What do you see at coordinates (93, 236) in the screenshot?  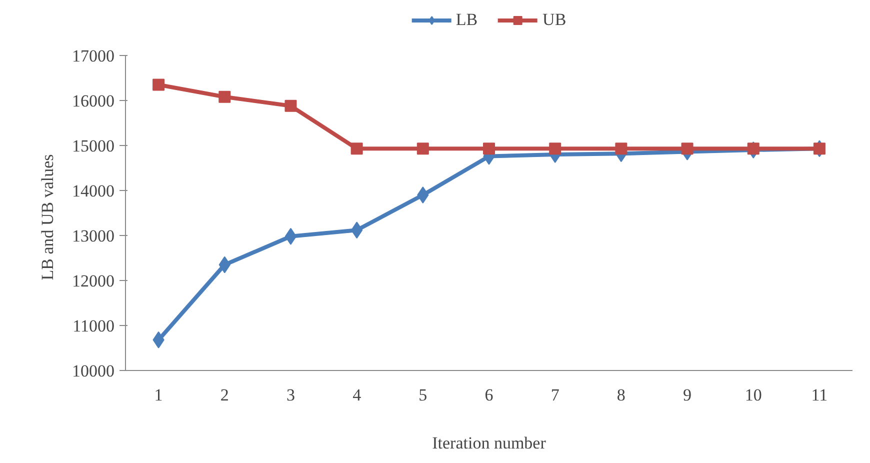 I see `y-tick-label: 13000` at bounding box center [93, 236].